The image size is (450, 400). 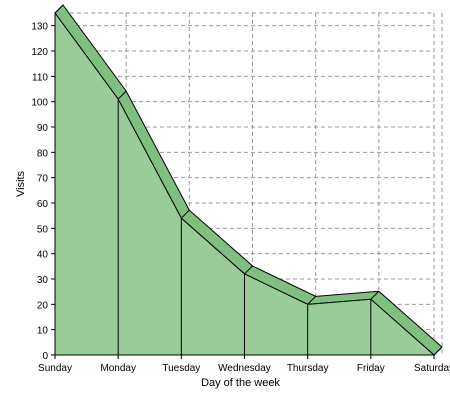 I want to click on y-tick-label: 40, so click(x=43, y=255).